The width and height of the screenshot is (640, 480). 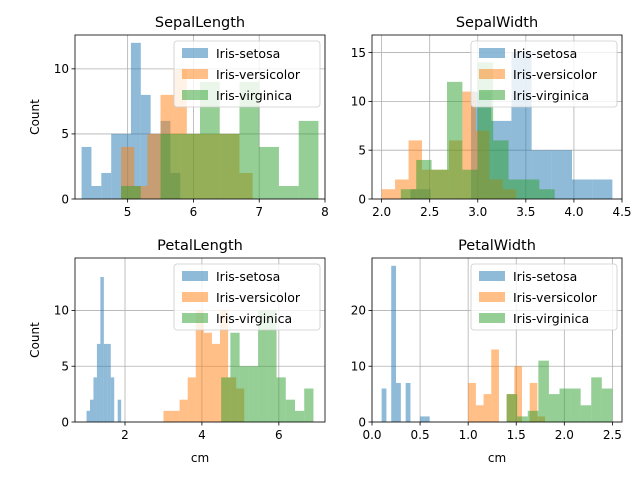 I want to click on x-tick-label: 4, so click(x=202, y=435).